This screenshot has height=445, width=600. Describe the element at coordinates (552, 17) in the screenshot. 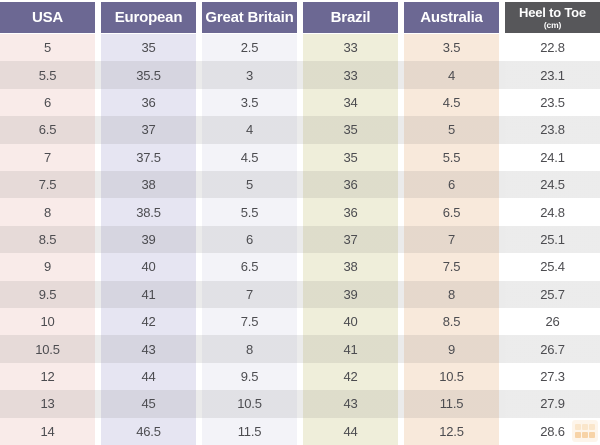

I see `column-header-heel-to-toe: Heel to Toe (cm)` at that location.